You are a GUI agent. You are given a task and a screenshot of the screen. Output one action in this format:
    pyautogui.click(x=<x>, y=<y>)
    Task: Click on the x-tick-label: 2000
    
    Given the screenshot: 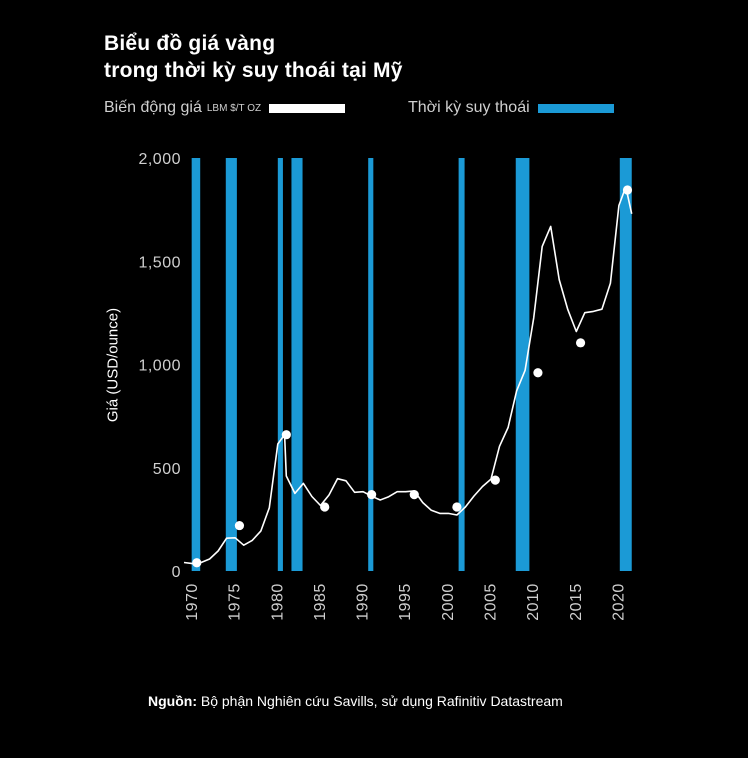 What is the action you would take?
    pyautogui.click(x=448, y=602)
    